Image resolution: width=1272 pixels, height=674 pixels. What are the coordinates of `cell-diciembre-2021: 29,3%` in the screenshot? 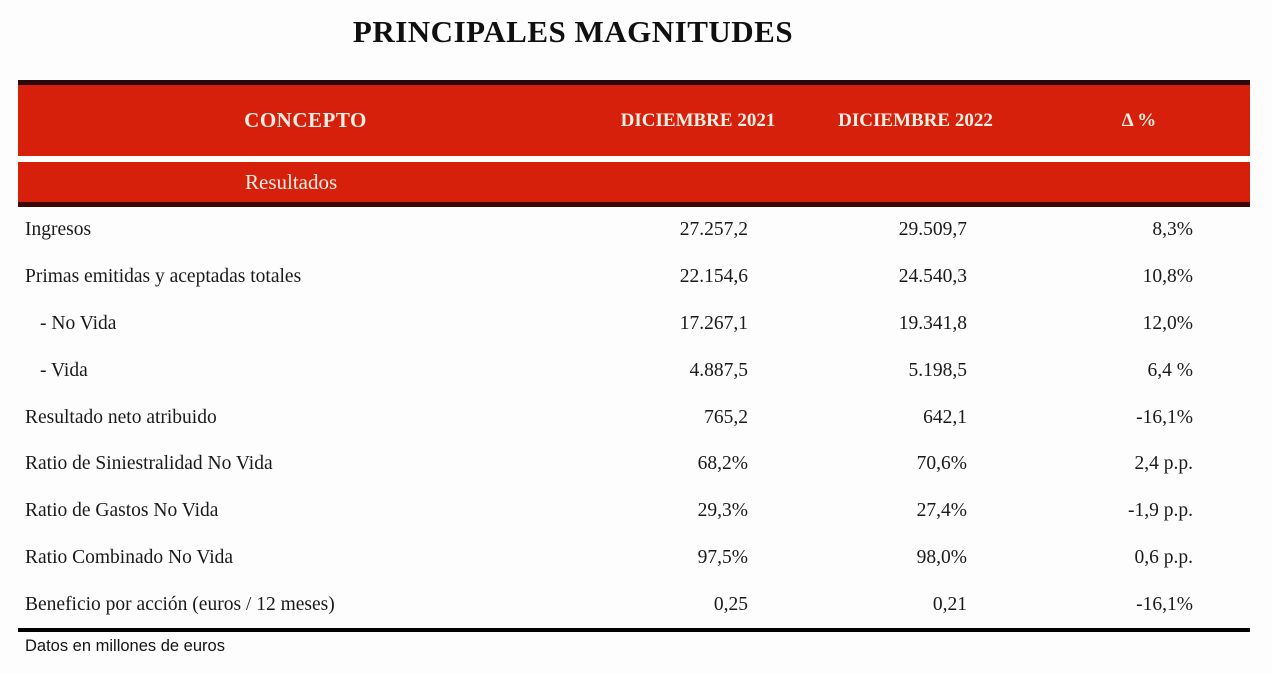 It's located at (722, 511).